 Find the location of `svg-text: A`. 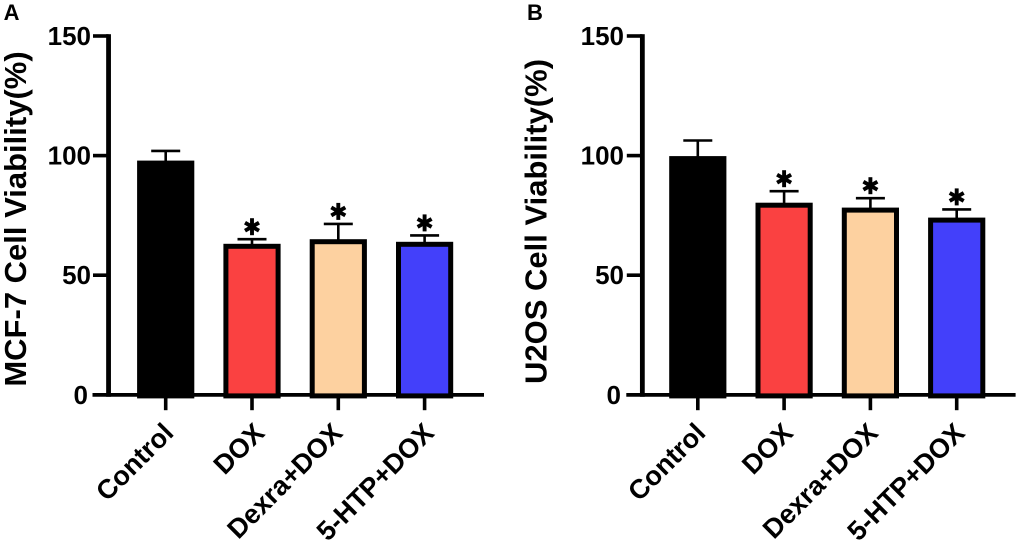

svg-text: A is located at coordinates (12, 12).